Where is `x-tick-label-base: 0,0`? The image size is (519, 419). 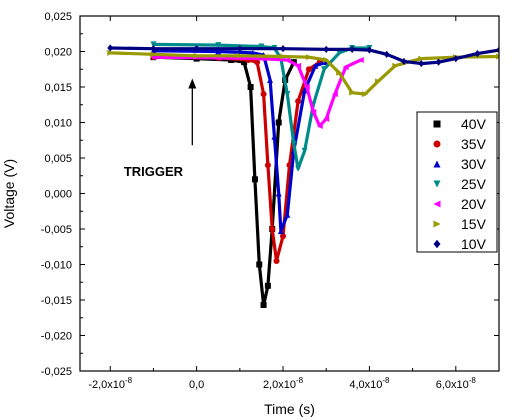 x-tick-label-base: 0,0 is located at coordinates (196, 385).